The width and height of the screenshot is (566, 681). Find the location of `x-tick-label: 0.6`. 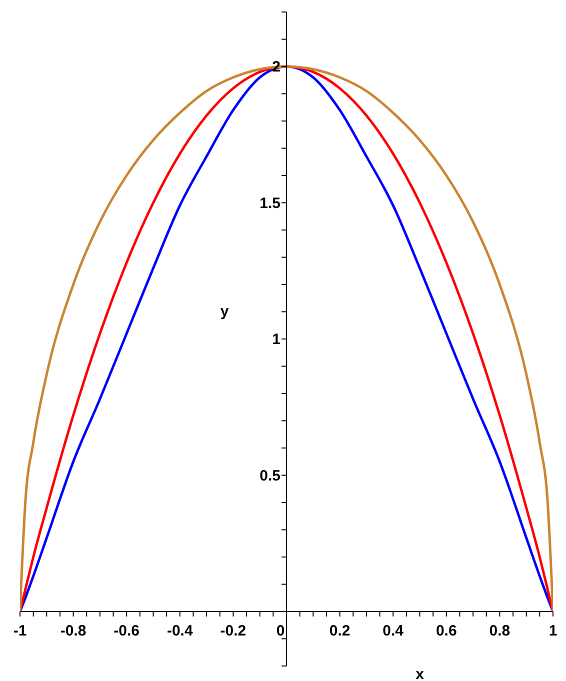

x-tick-label: 0.6 is located at coordinates (446, 631).